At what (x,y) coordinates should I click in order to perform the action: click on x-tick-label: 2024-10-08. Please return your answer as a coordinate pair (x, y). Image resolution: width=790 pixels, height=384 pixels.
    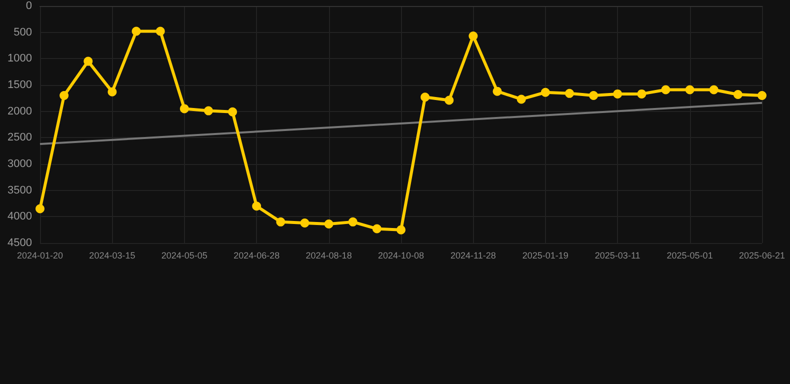
    Looking at the image, I should click on (401, 255).